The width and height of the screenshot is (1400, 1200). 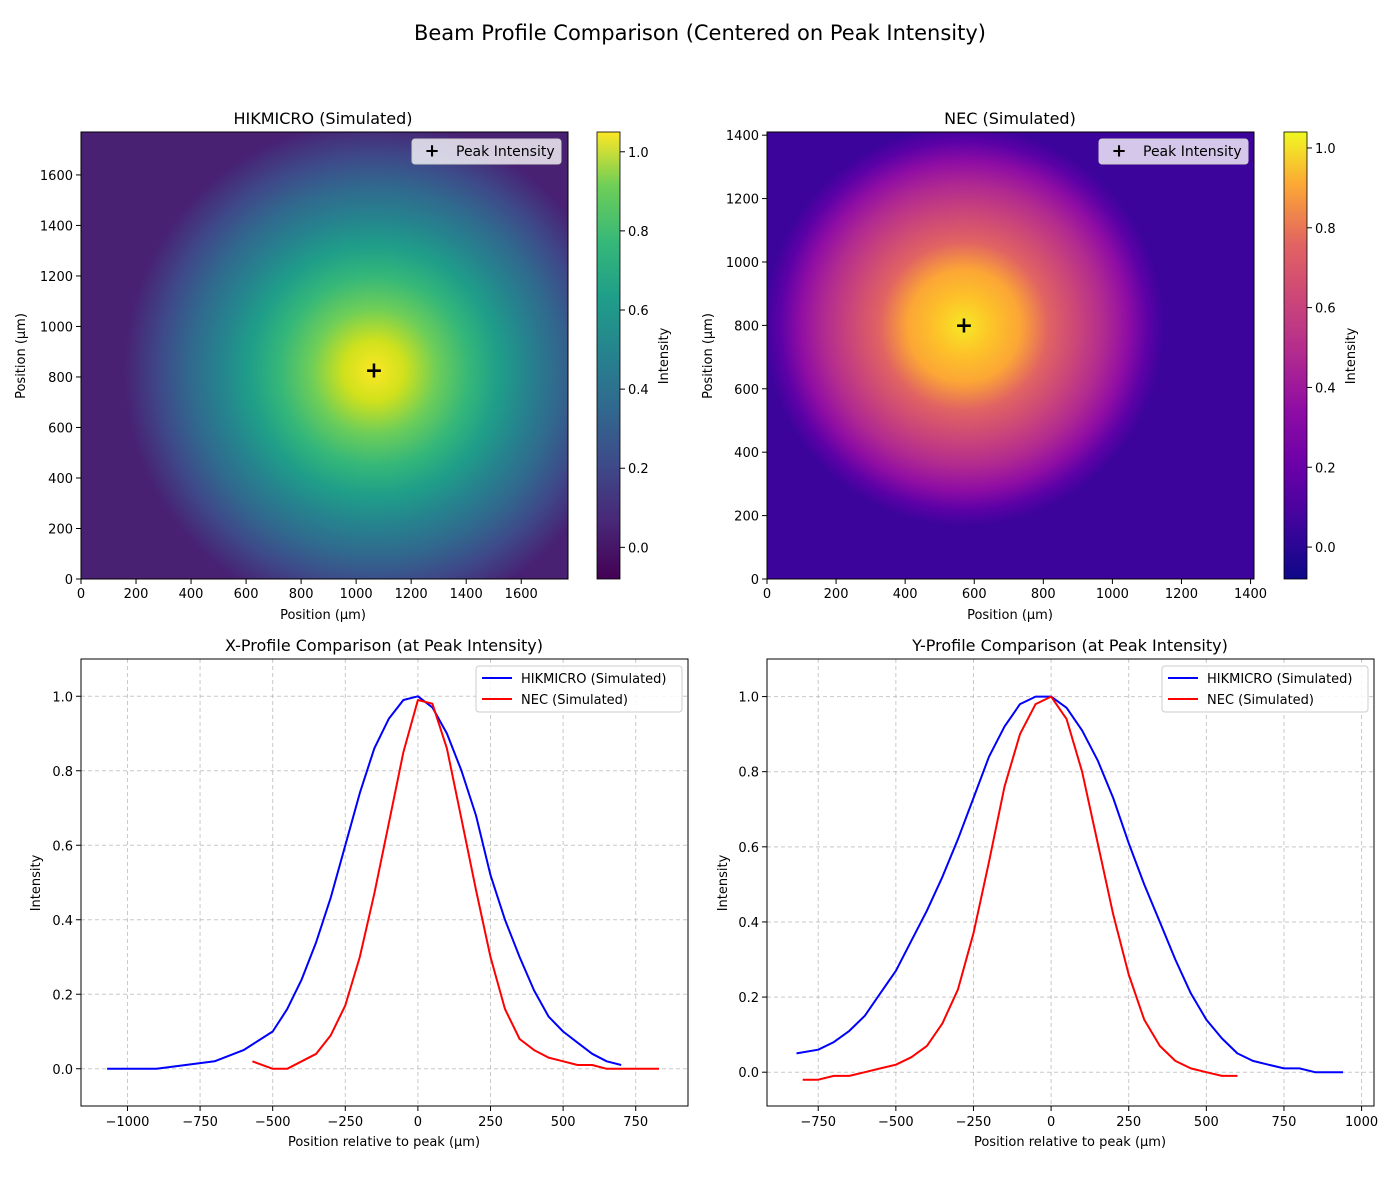 I want to click on x-tick-label: 600, so click(x=974, y=594).